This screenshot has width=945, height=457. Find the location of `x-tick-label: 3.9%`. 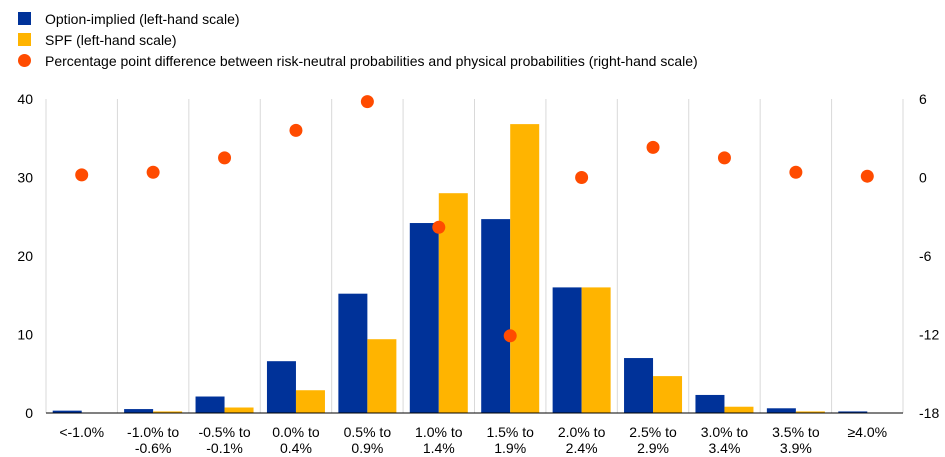

x-tick-label: 3.9% is located at coordinates (796, 448).